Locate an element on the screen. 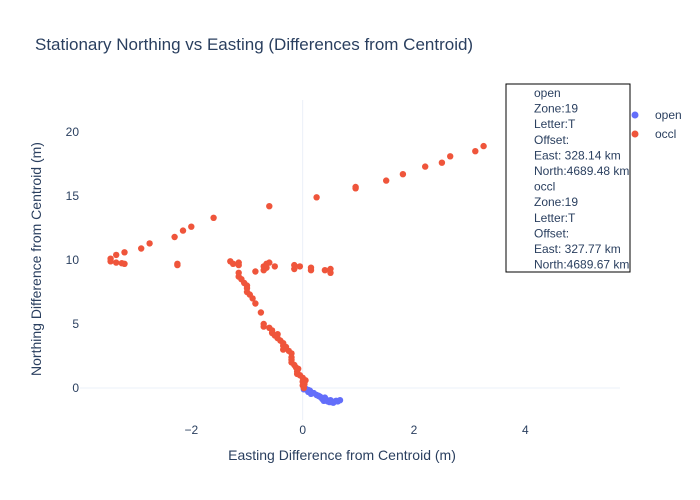  annotation-line: North:4689.48 km is located at coordinates (581, 171).